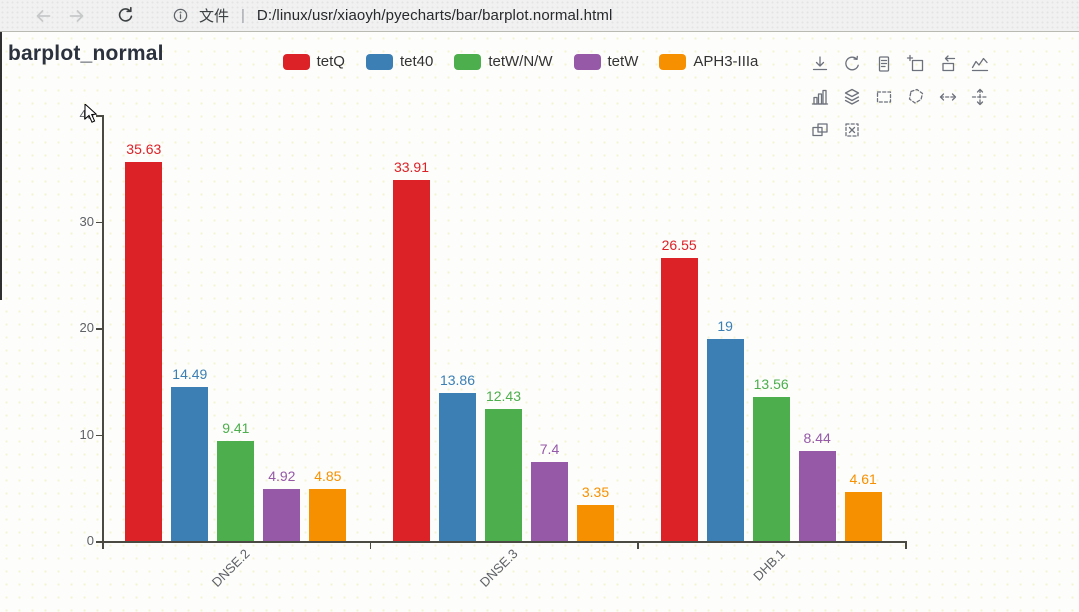  What do you see at coordinates (328, 476) in the screenshot?
I see `bar-value-label: 4.85` at bounding box center [328, 476].